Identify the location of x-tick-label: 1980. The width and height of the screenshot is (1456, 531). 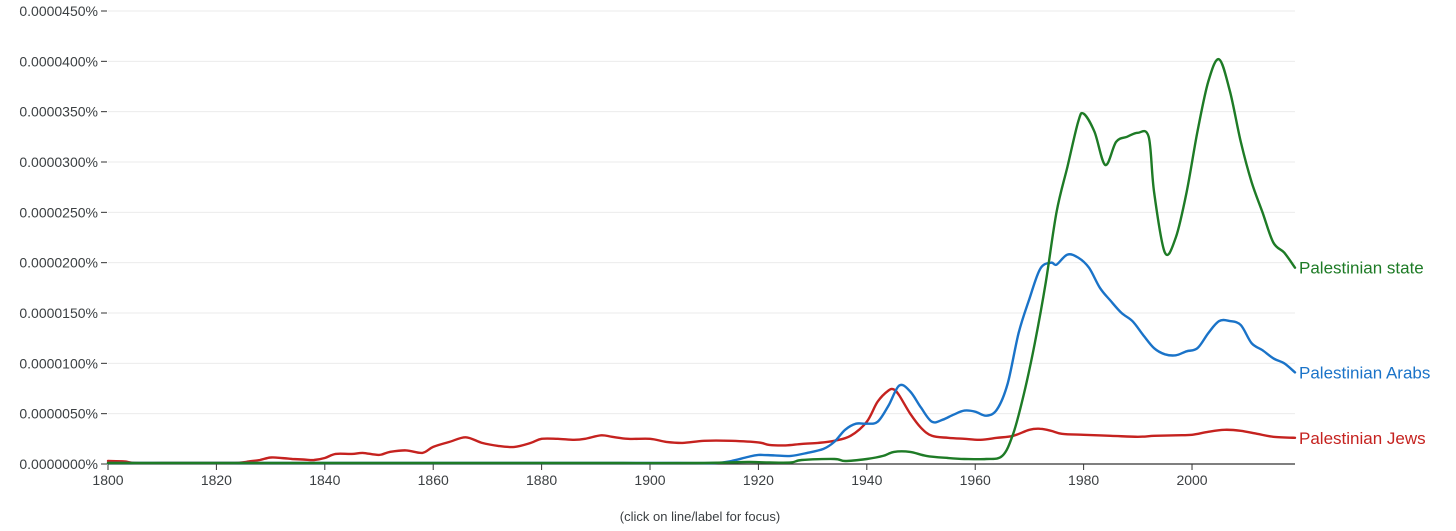
(1083, 480).